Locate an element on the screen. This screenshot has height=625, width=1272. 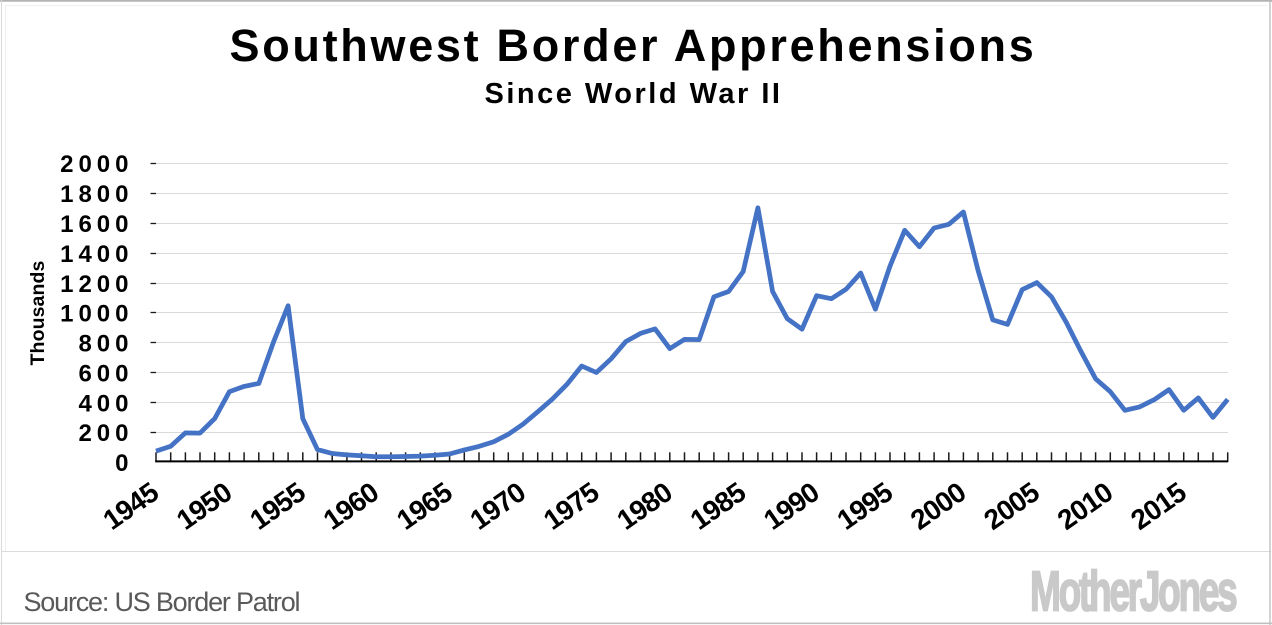
svg-text: Thousands is located at coordinates (38, 312).